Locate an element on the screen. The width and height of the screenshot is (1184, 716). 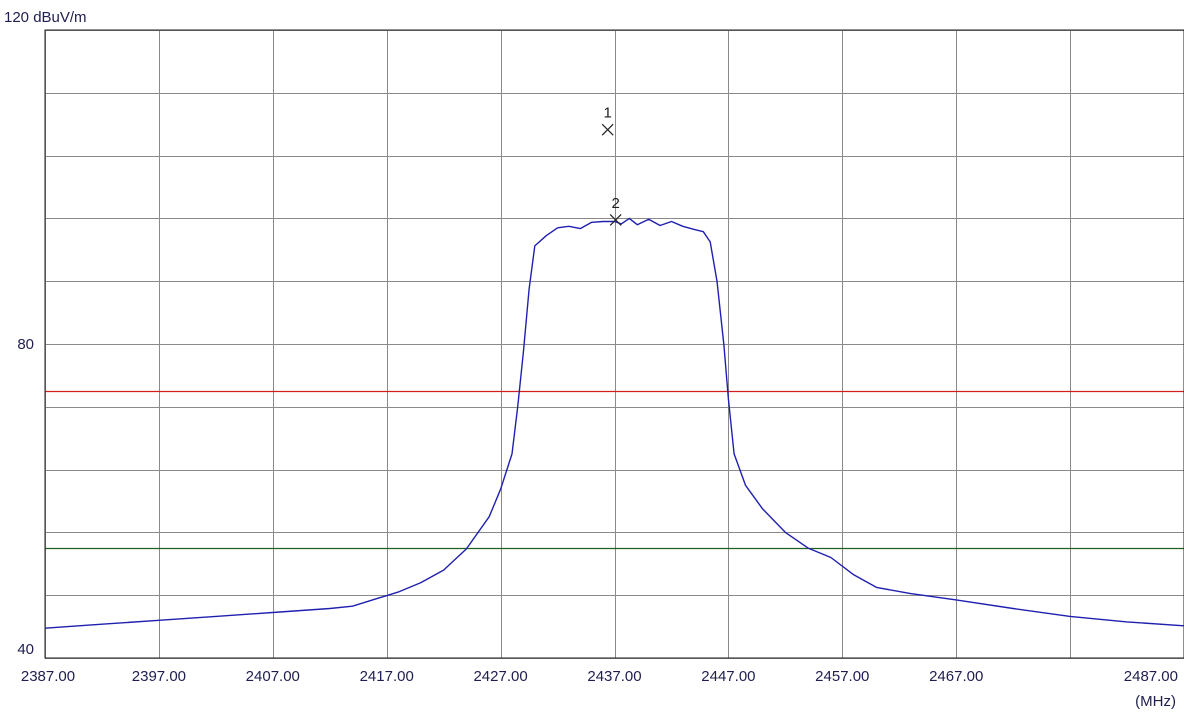
x-tick-label-8: 2467.00 is located at coordinates (956, 676).